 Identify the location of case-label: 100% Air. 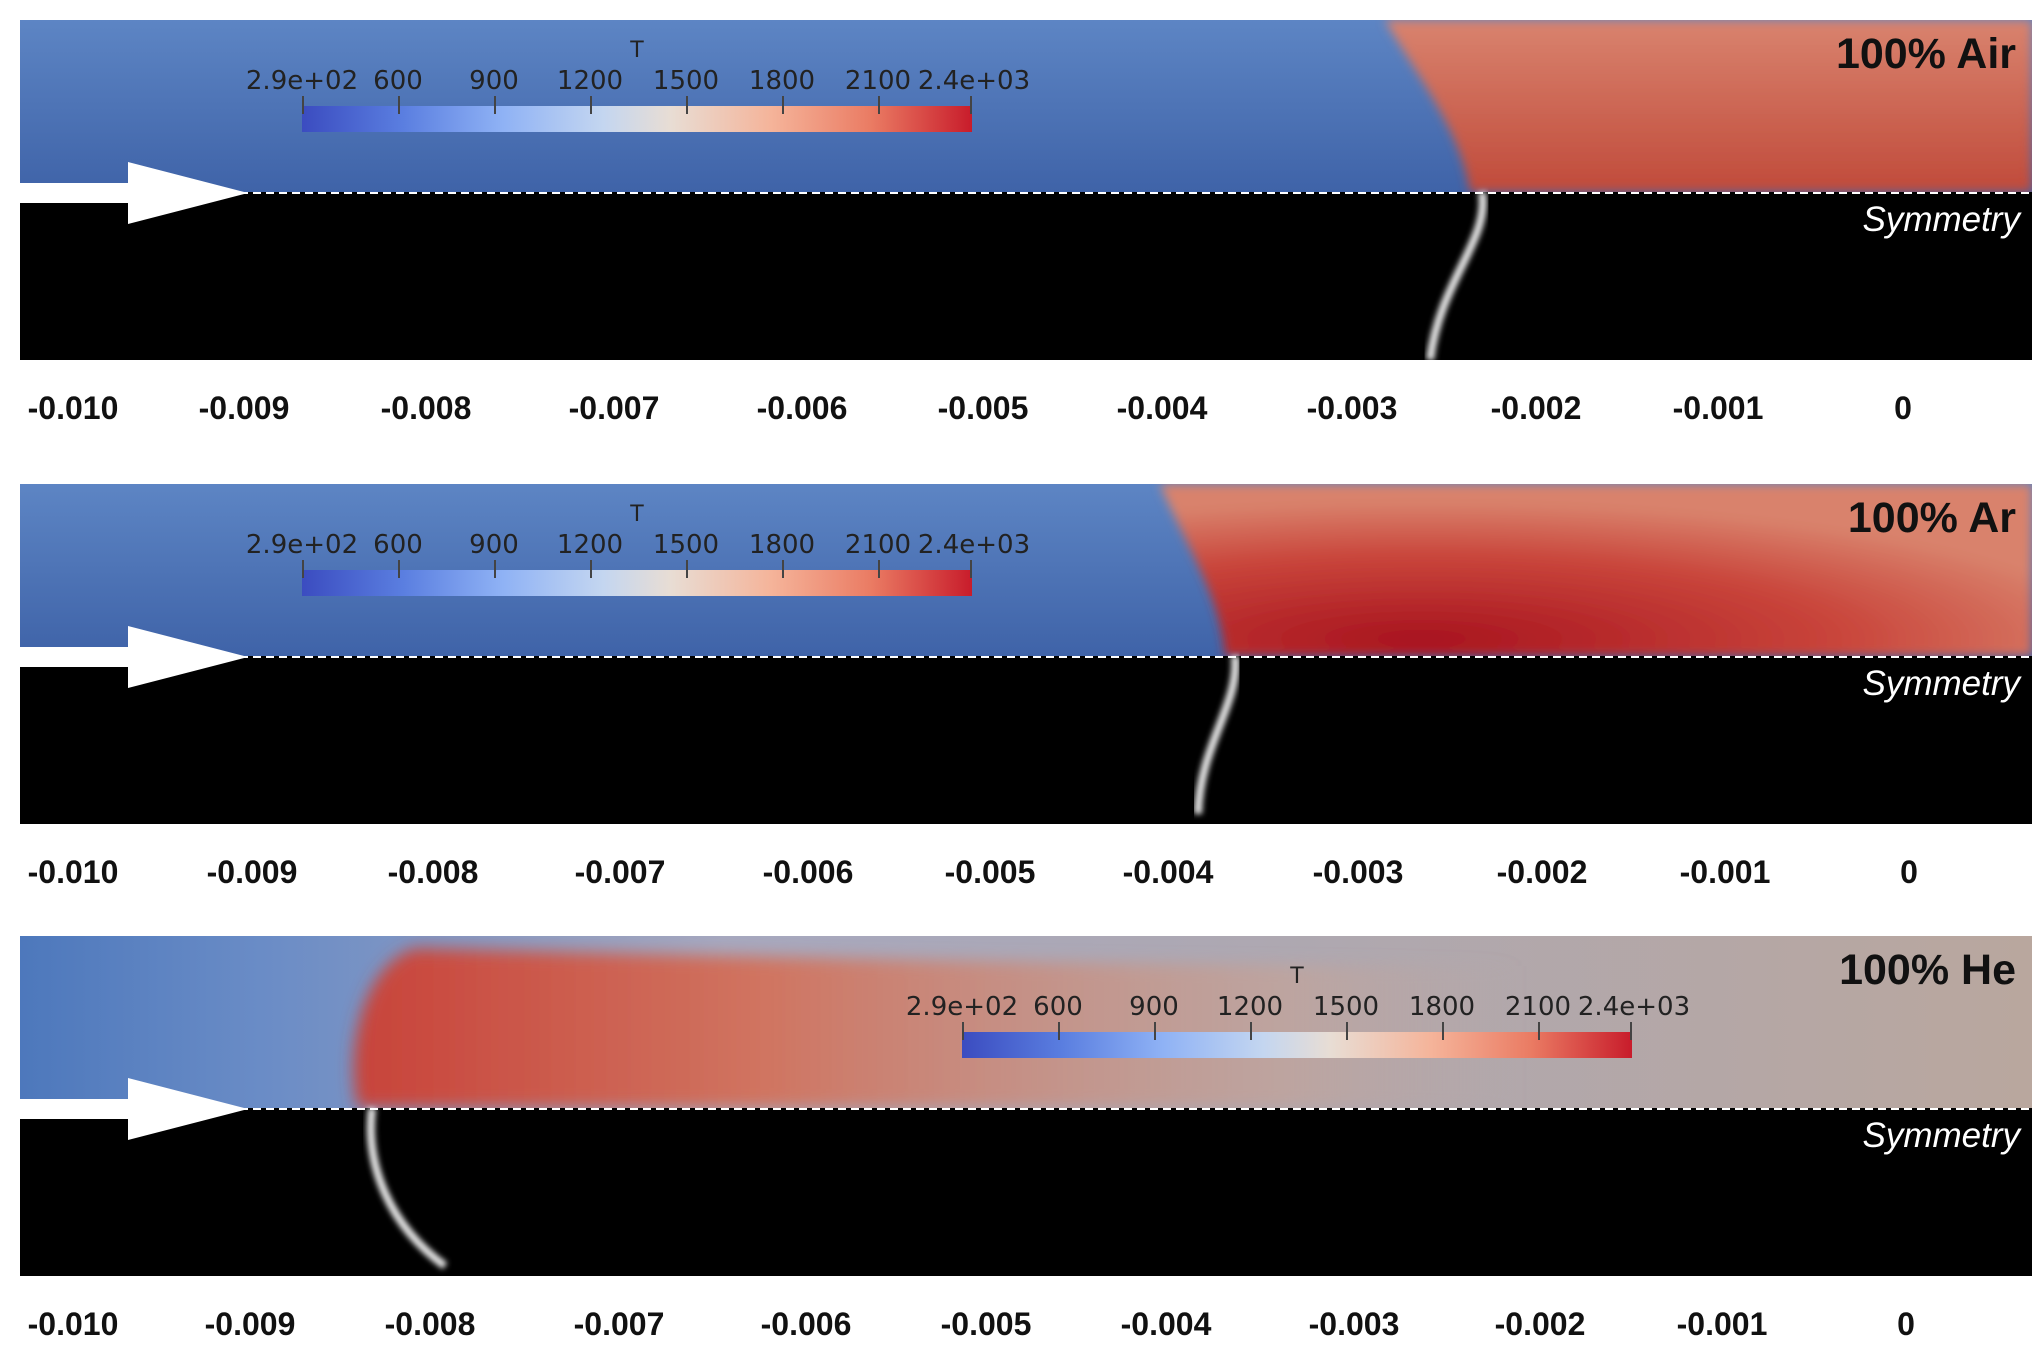
(1925, 54).